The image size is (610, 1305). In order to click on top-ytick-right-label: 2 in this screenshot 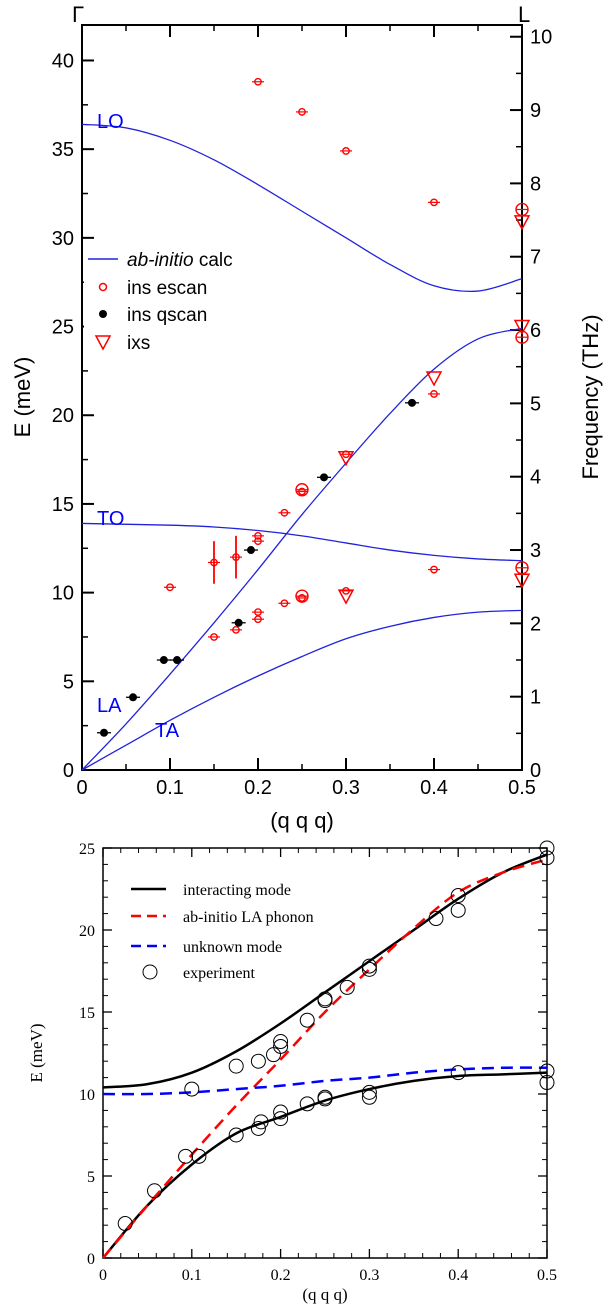, I will do `click(535, 624)`.